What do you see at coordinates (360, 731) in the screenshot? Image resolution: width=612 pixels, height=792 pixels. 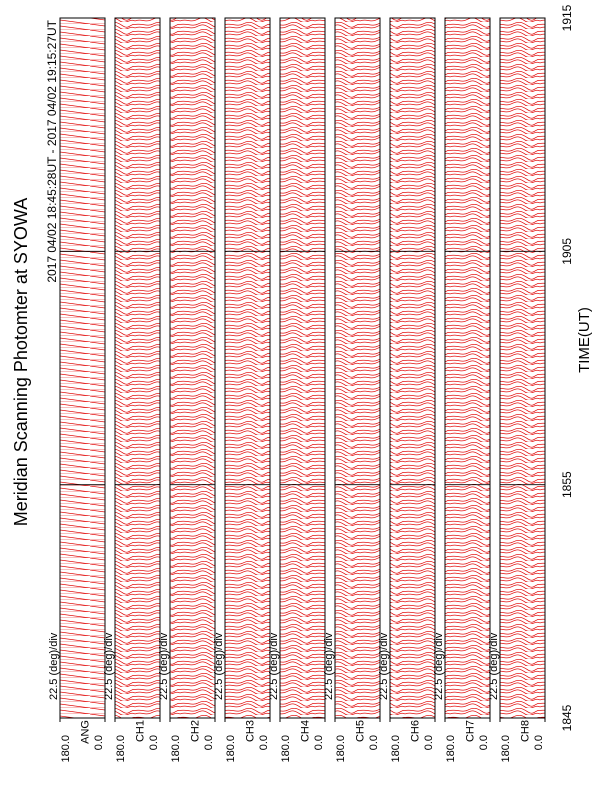 I see `panel-name: CH5` at bounding box center [360, 731].